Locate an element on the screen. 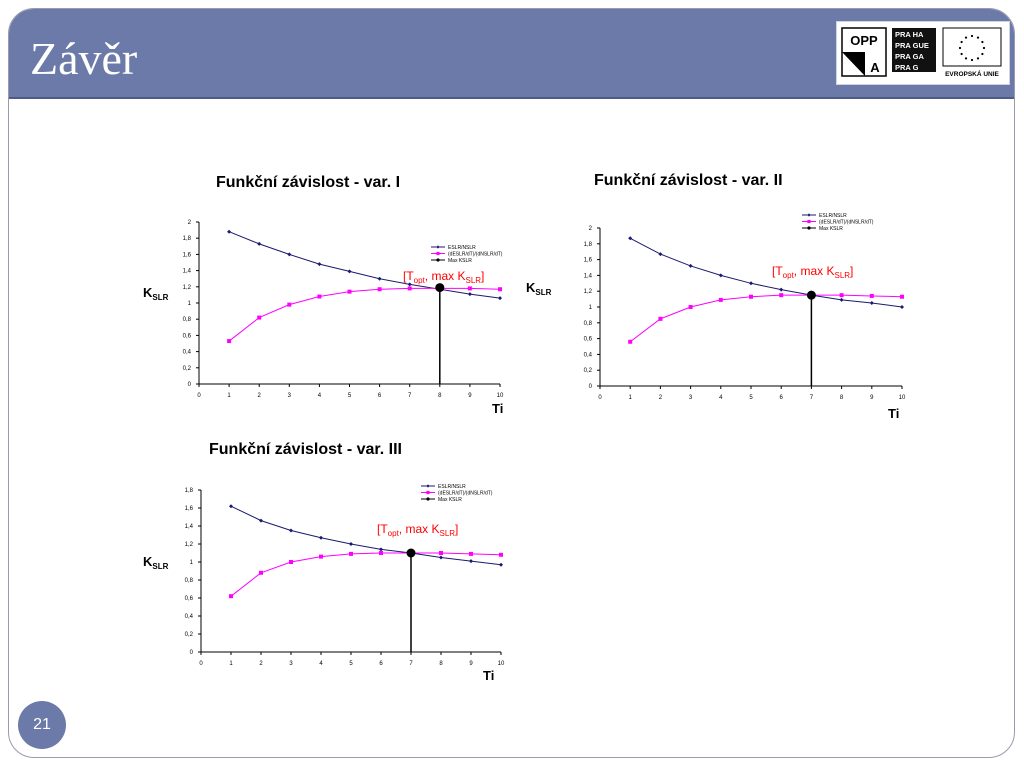 The height and width of the screenshot is (768, 1024). y-tick-label: 0,8 is located at coordinates (189, 581).